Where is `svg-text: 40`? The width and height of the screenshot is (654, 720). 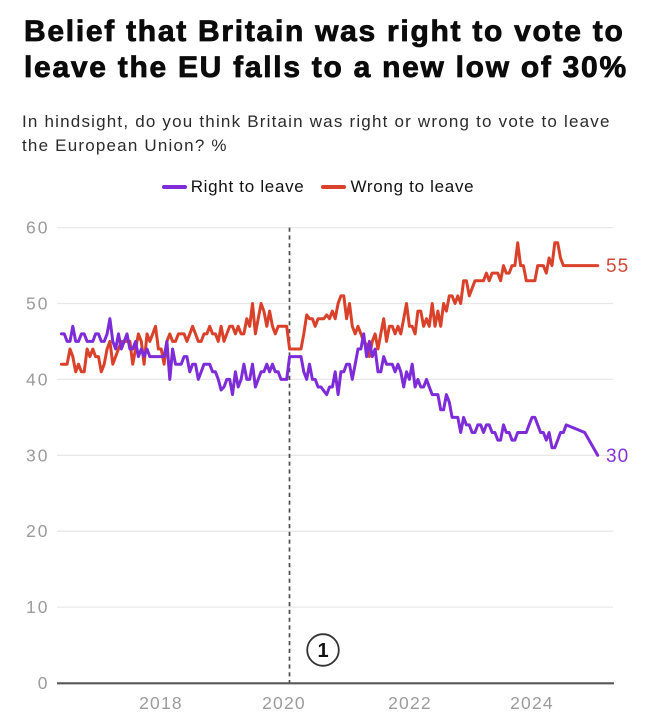
svg-text: 40 is located at coordinates (37, 379).